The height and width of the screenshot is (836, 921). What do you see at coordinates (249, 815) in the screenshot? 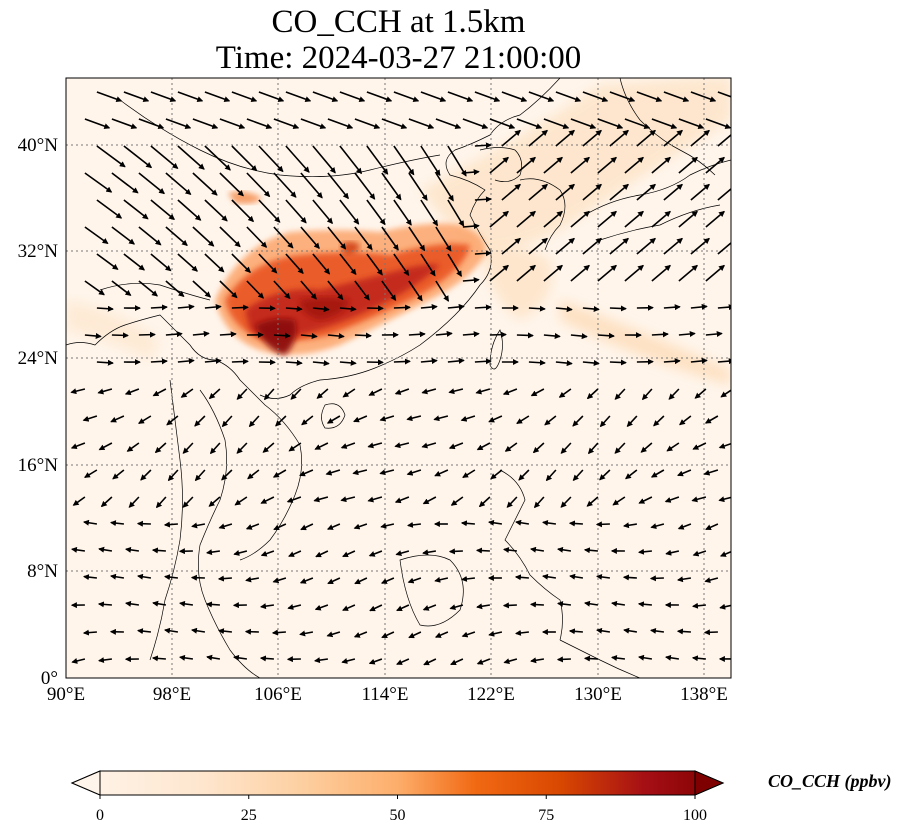
I see `colorbar-tick-25: 25` at bounding box center [249, 815].